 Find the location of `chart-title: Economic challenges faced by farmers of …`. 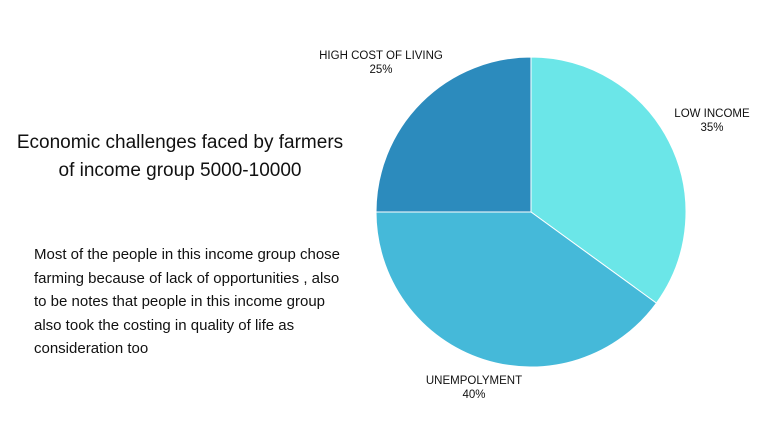

chart-title: Economic challenges faced by farmers of … is located at coordinates (180, 157).